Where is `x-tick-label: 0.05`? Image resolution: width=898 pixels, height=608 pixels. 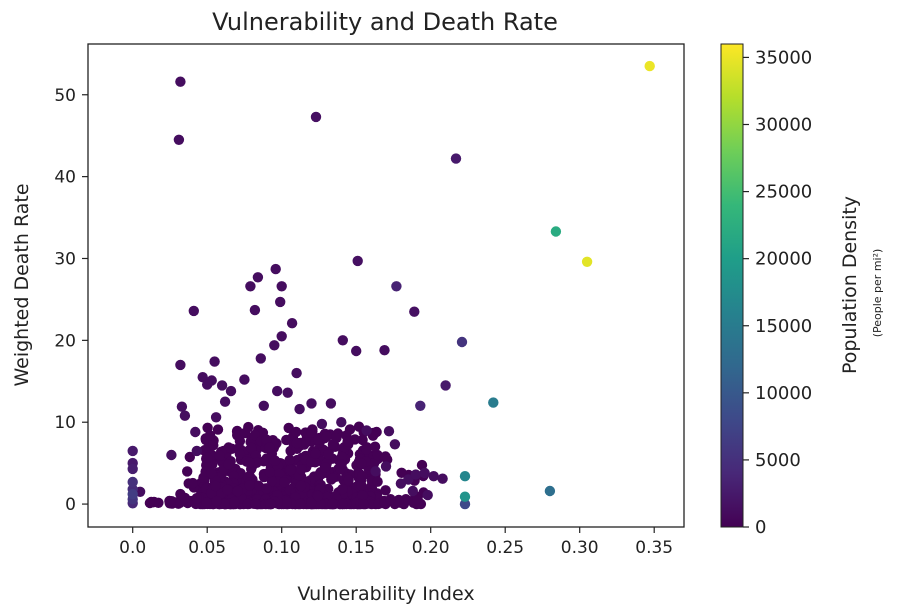 x-tick-label: 0.05 is located at coordinates (207, 548).